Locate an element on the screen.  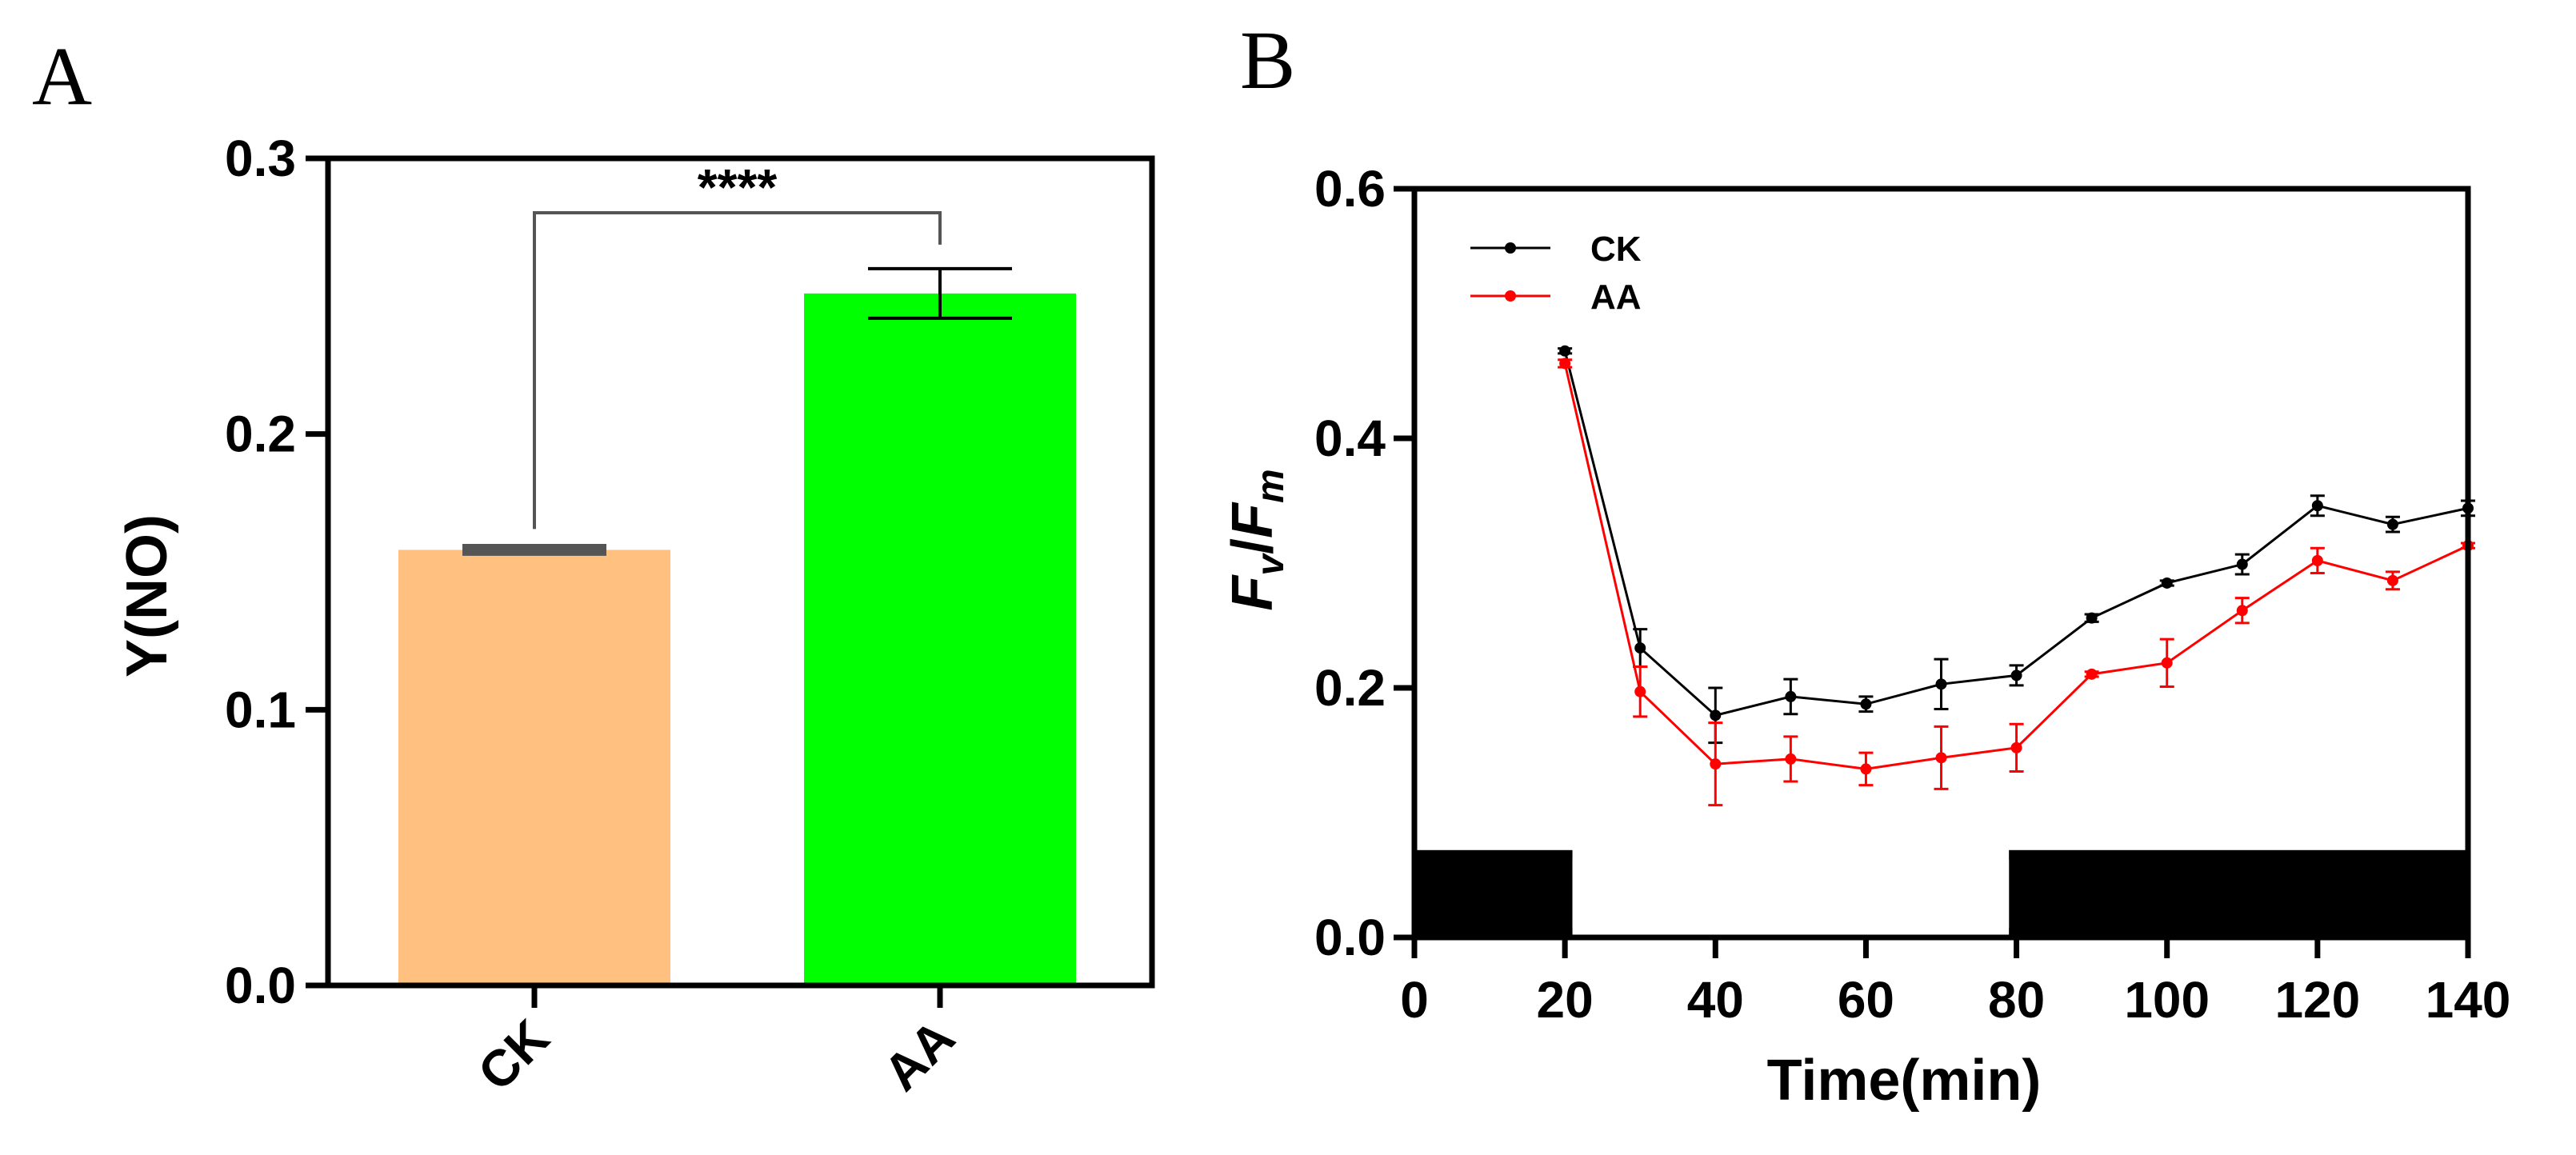
y-title-f1: F is located at coordinates (1253, 592).